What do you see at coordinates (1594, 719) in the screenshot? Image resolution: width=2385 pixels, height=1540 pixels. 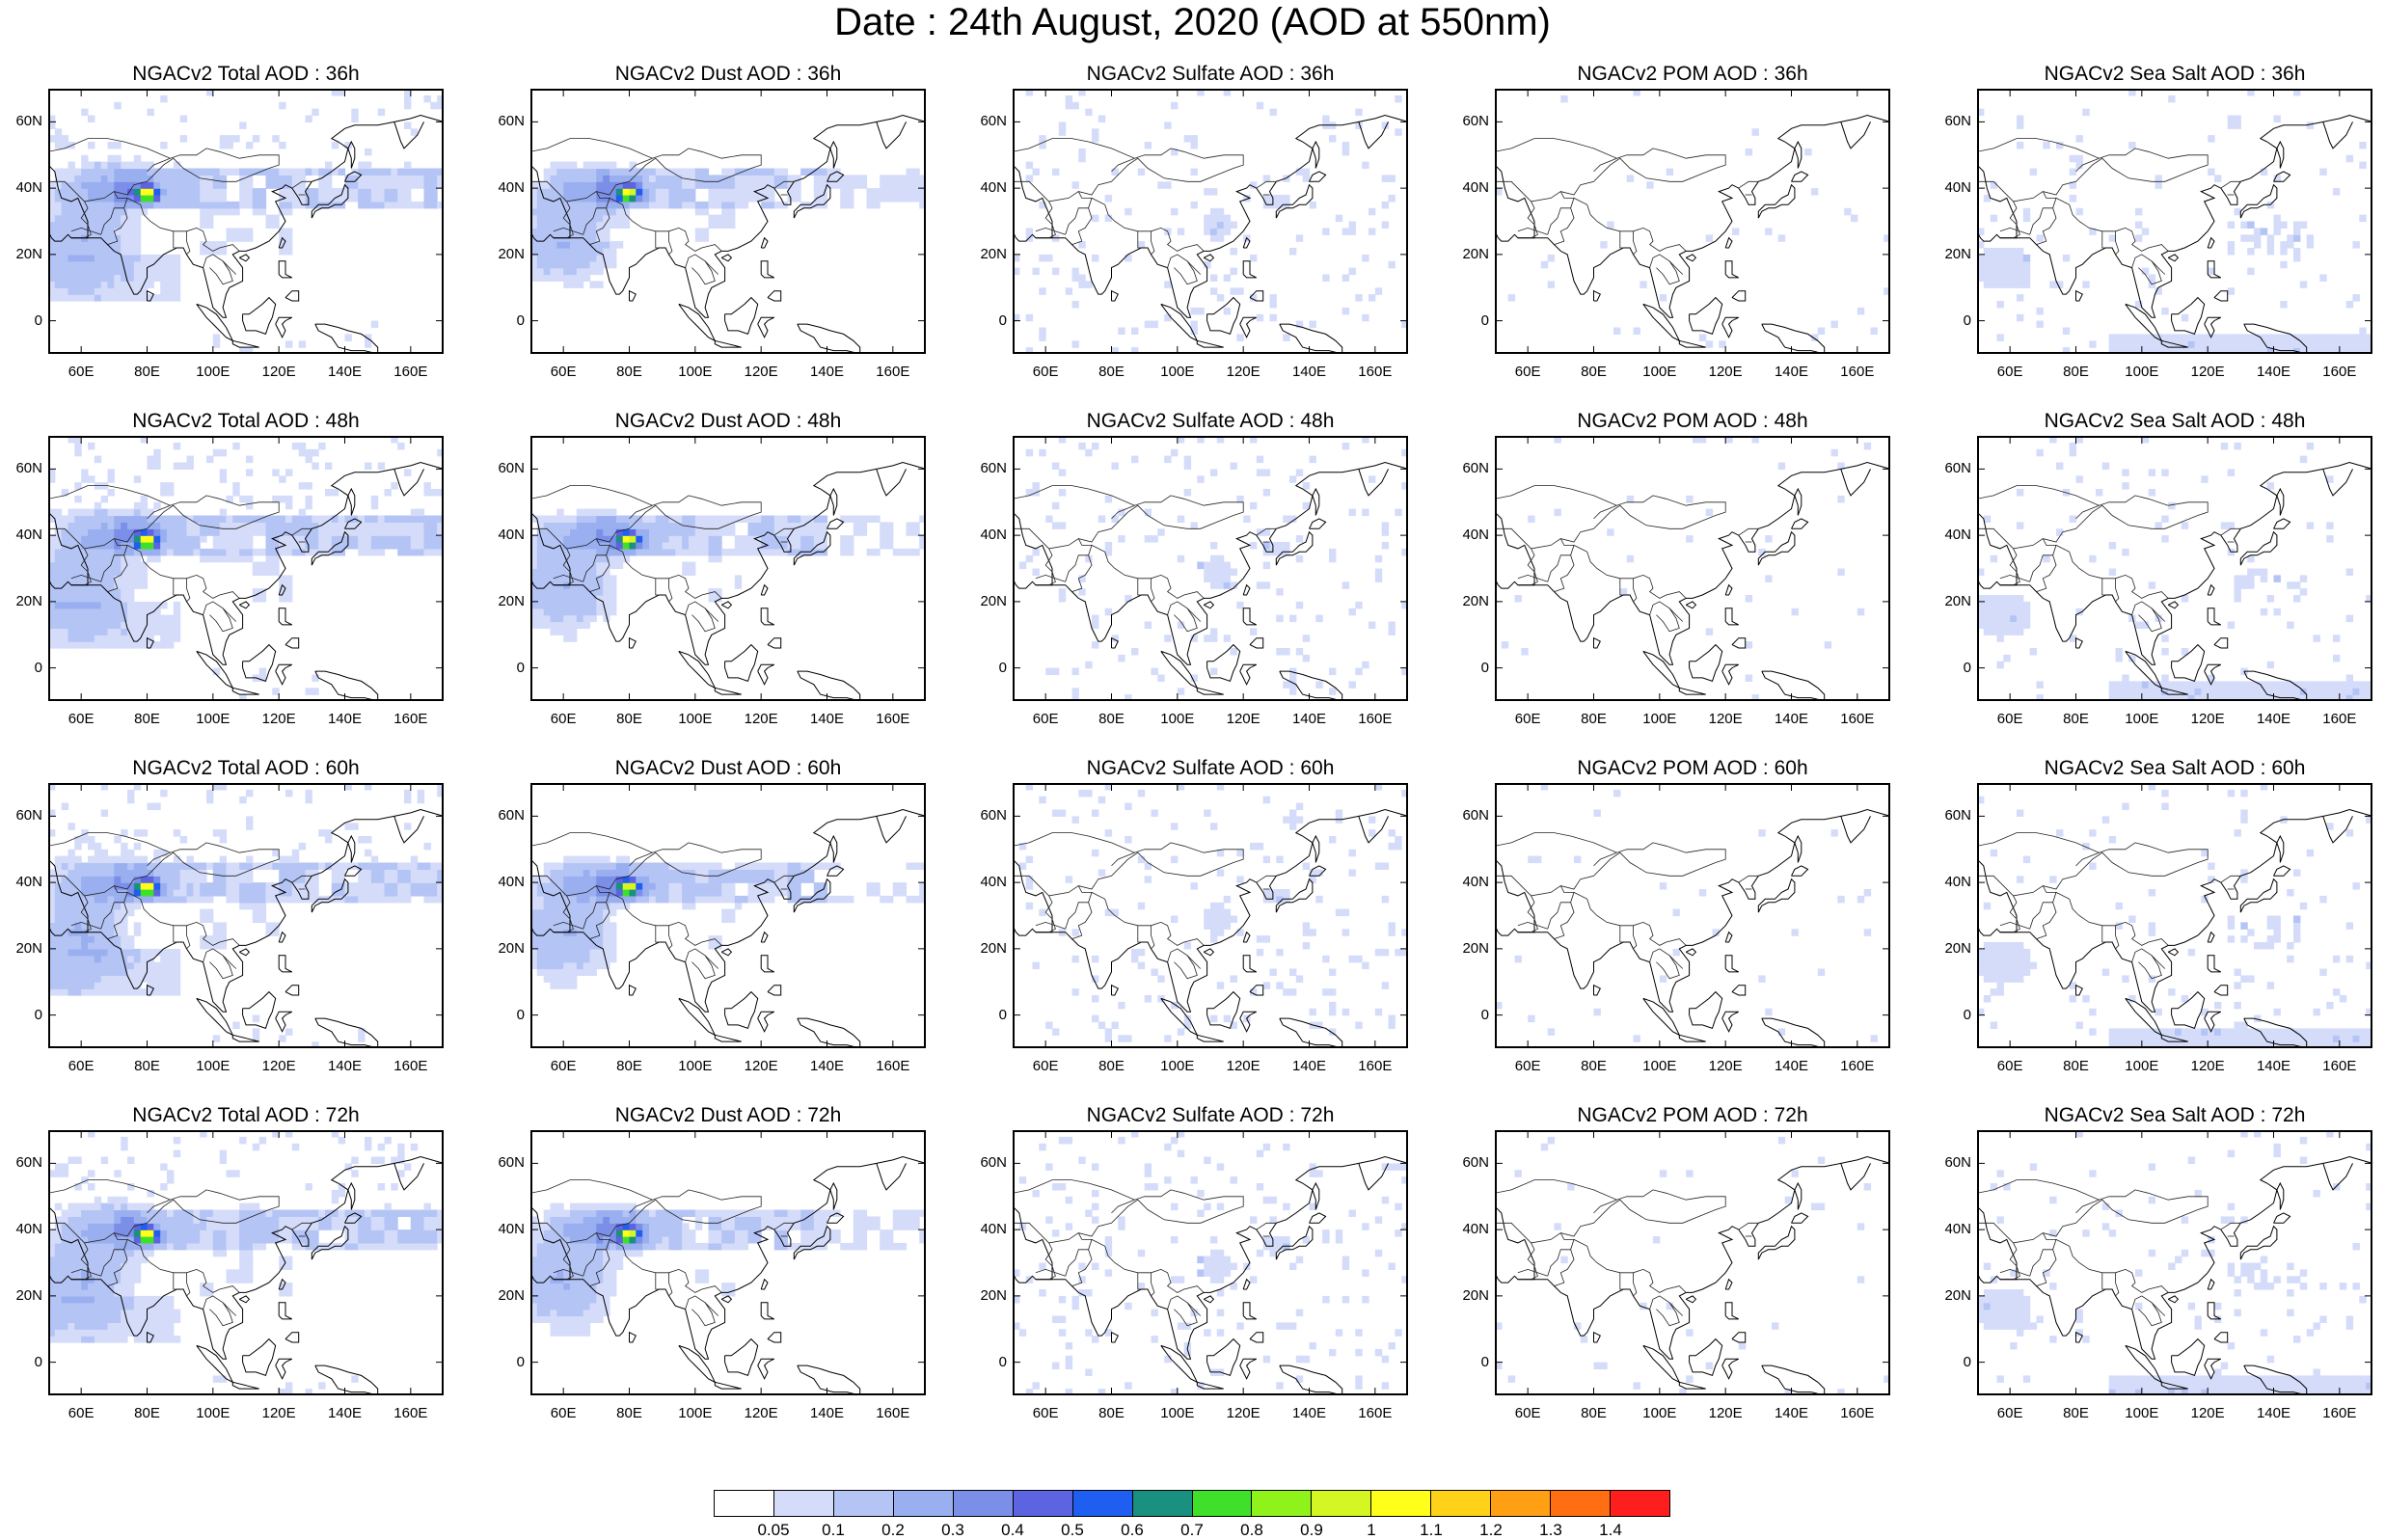 I see `lon-label: 80E` at bounding box center [1594, 719].